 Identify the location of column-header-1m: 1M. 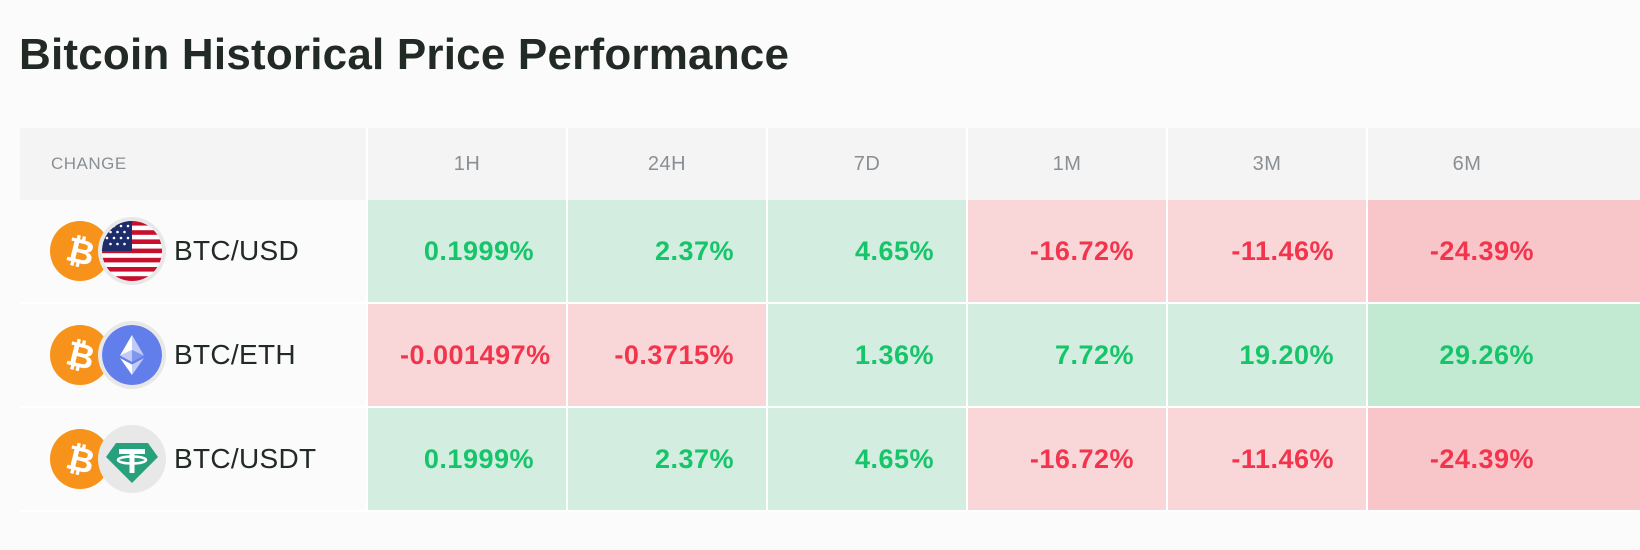
(1066, 164).